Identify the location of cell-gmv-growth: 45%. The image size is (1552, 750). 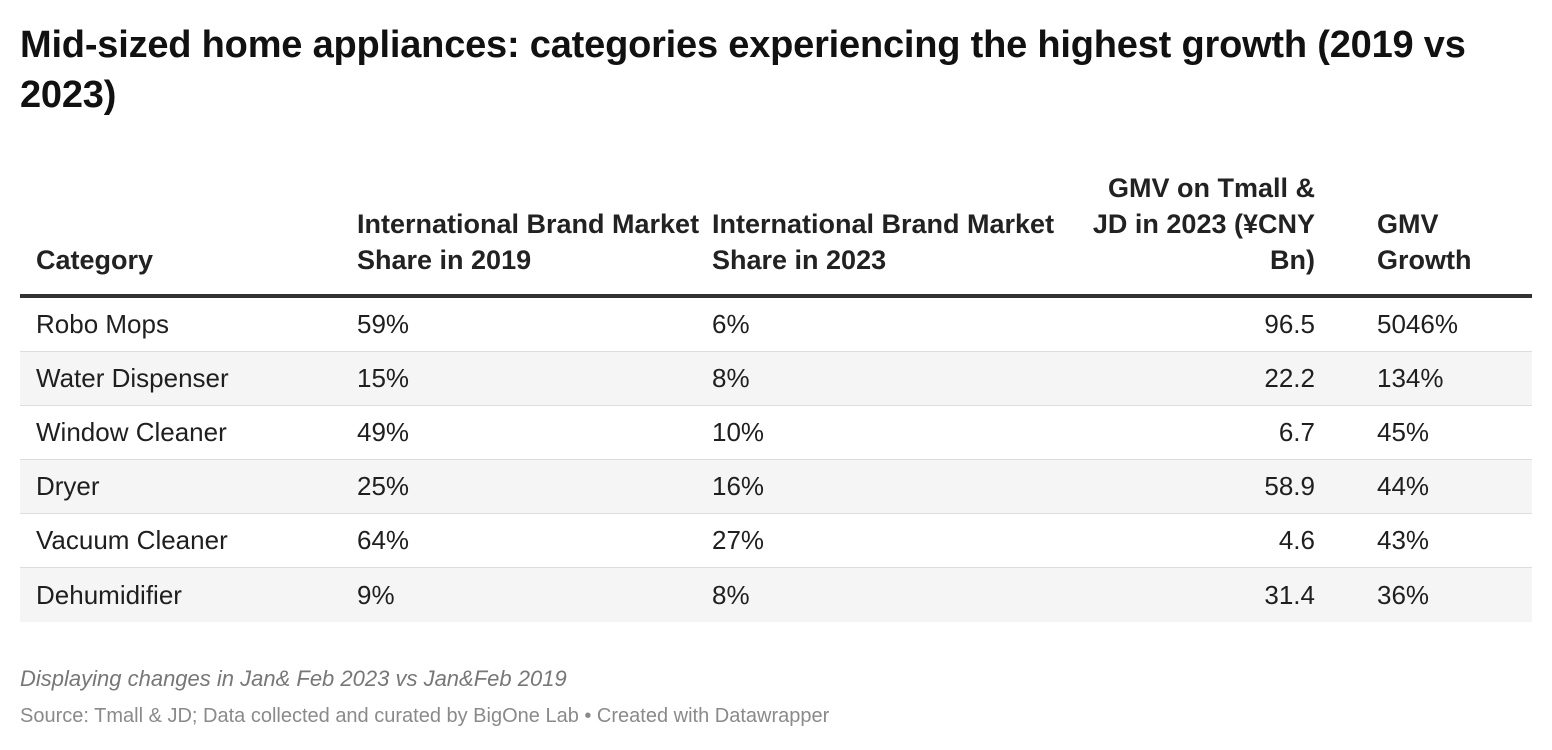
(1403, 432).